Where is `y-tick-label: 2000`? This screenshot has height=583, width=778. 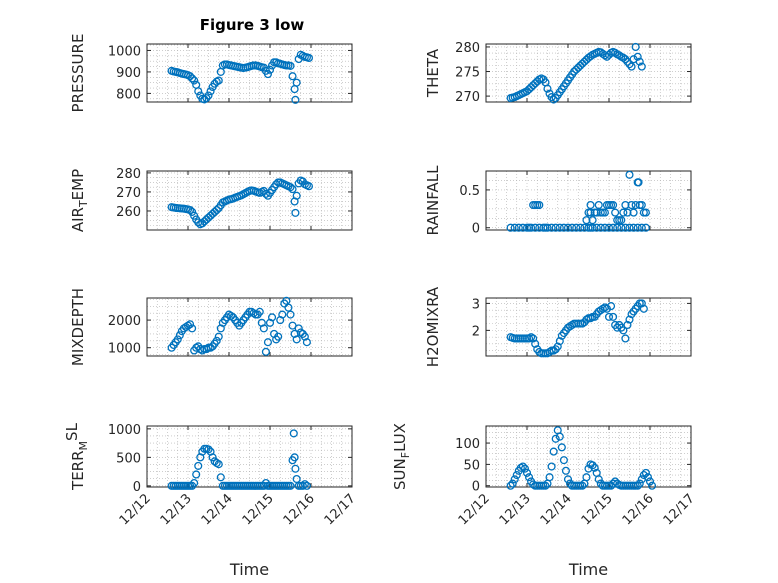
y-tick-label: 2000 is located at coordinates (124, 321).